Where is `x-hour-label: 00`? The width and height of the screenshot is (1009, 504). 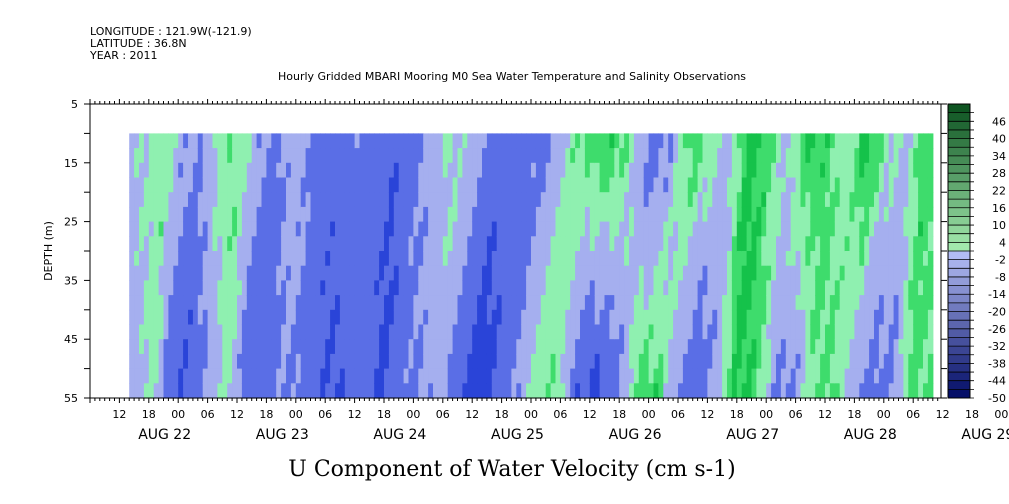 x-hour-label: 00 is located at coordinates (766, 414).